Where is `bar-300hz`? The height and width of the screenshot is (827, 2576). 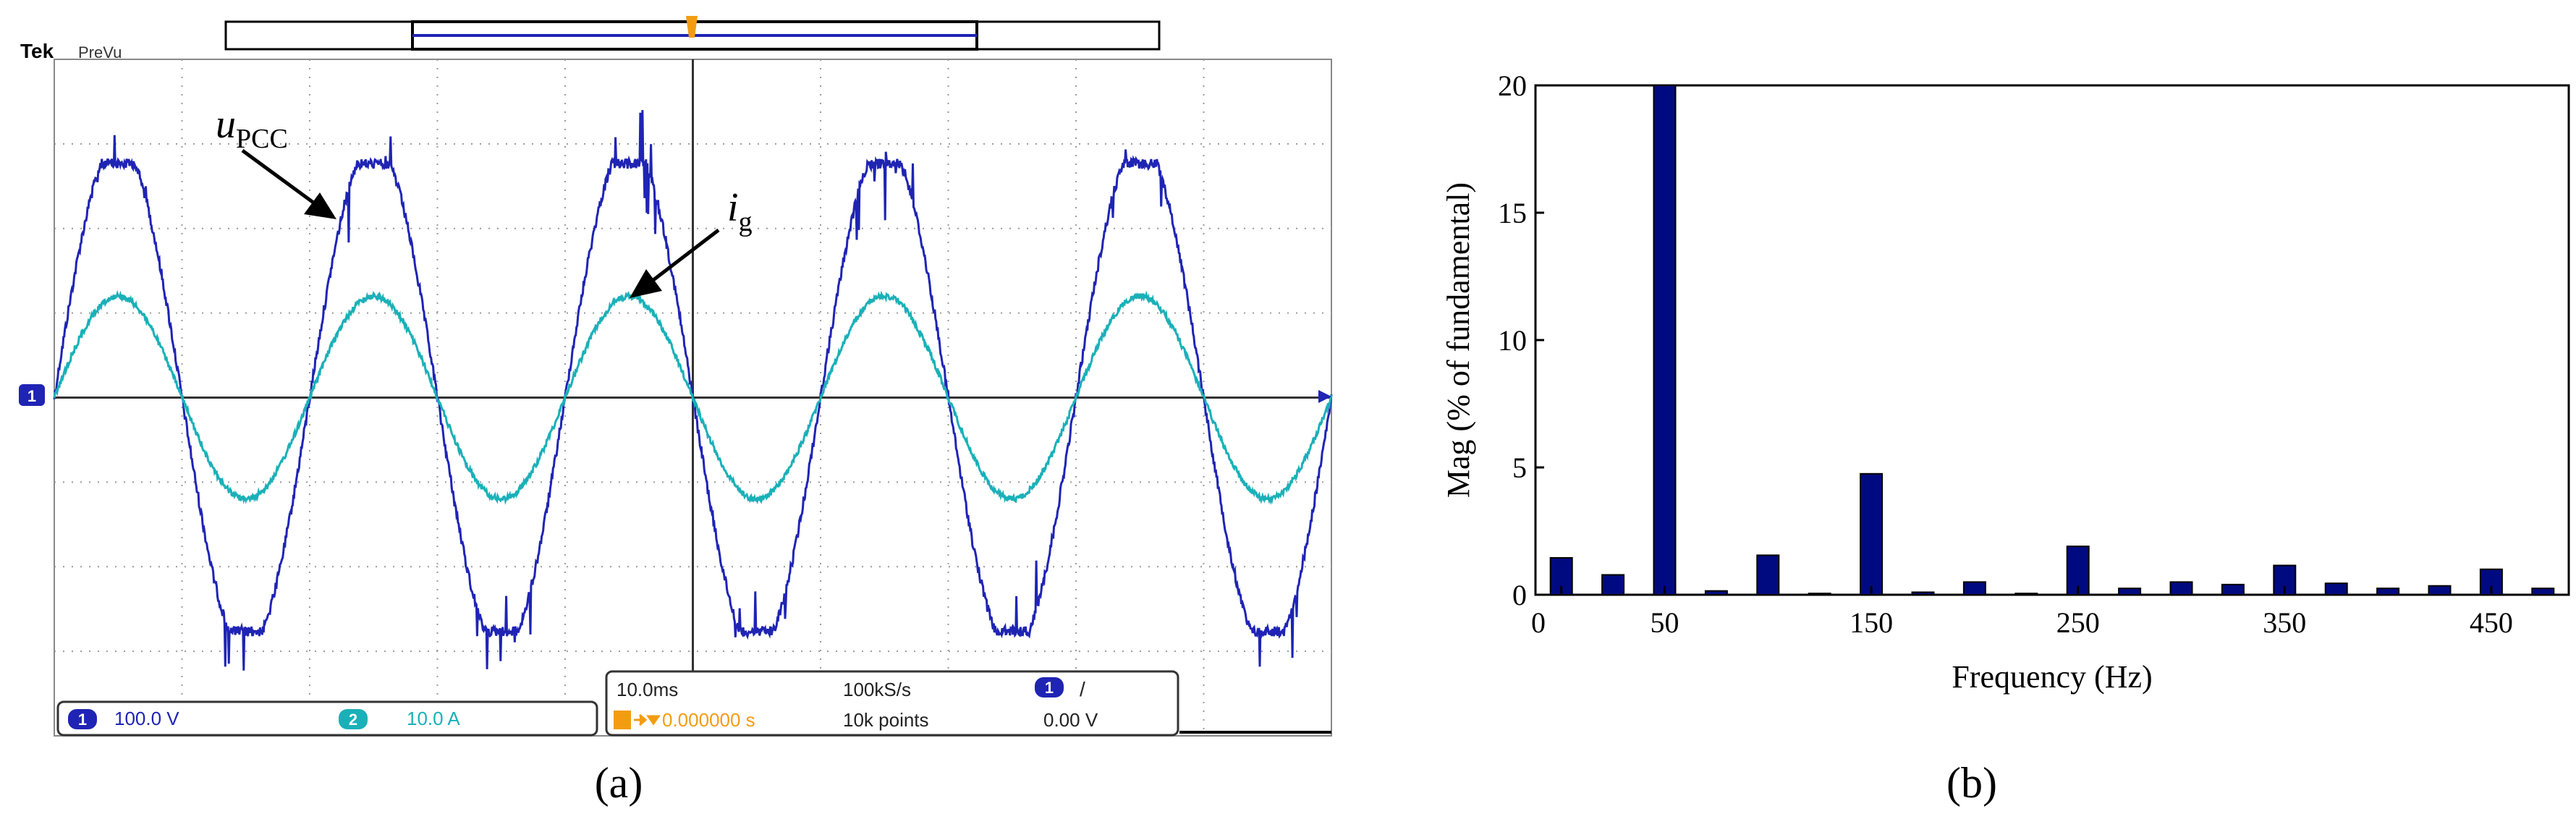
bar-300hz is located at coordinates (2181, 589).